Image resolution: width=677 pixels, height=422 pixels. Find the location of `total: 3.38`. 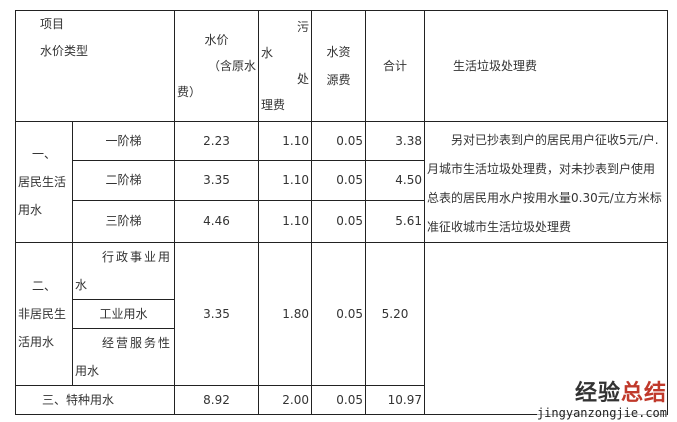

total: 3.38 is located at coordinates (395, 141).